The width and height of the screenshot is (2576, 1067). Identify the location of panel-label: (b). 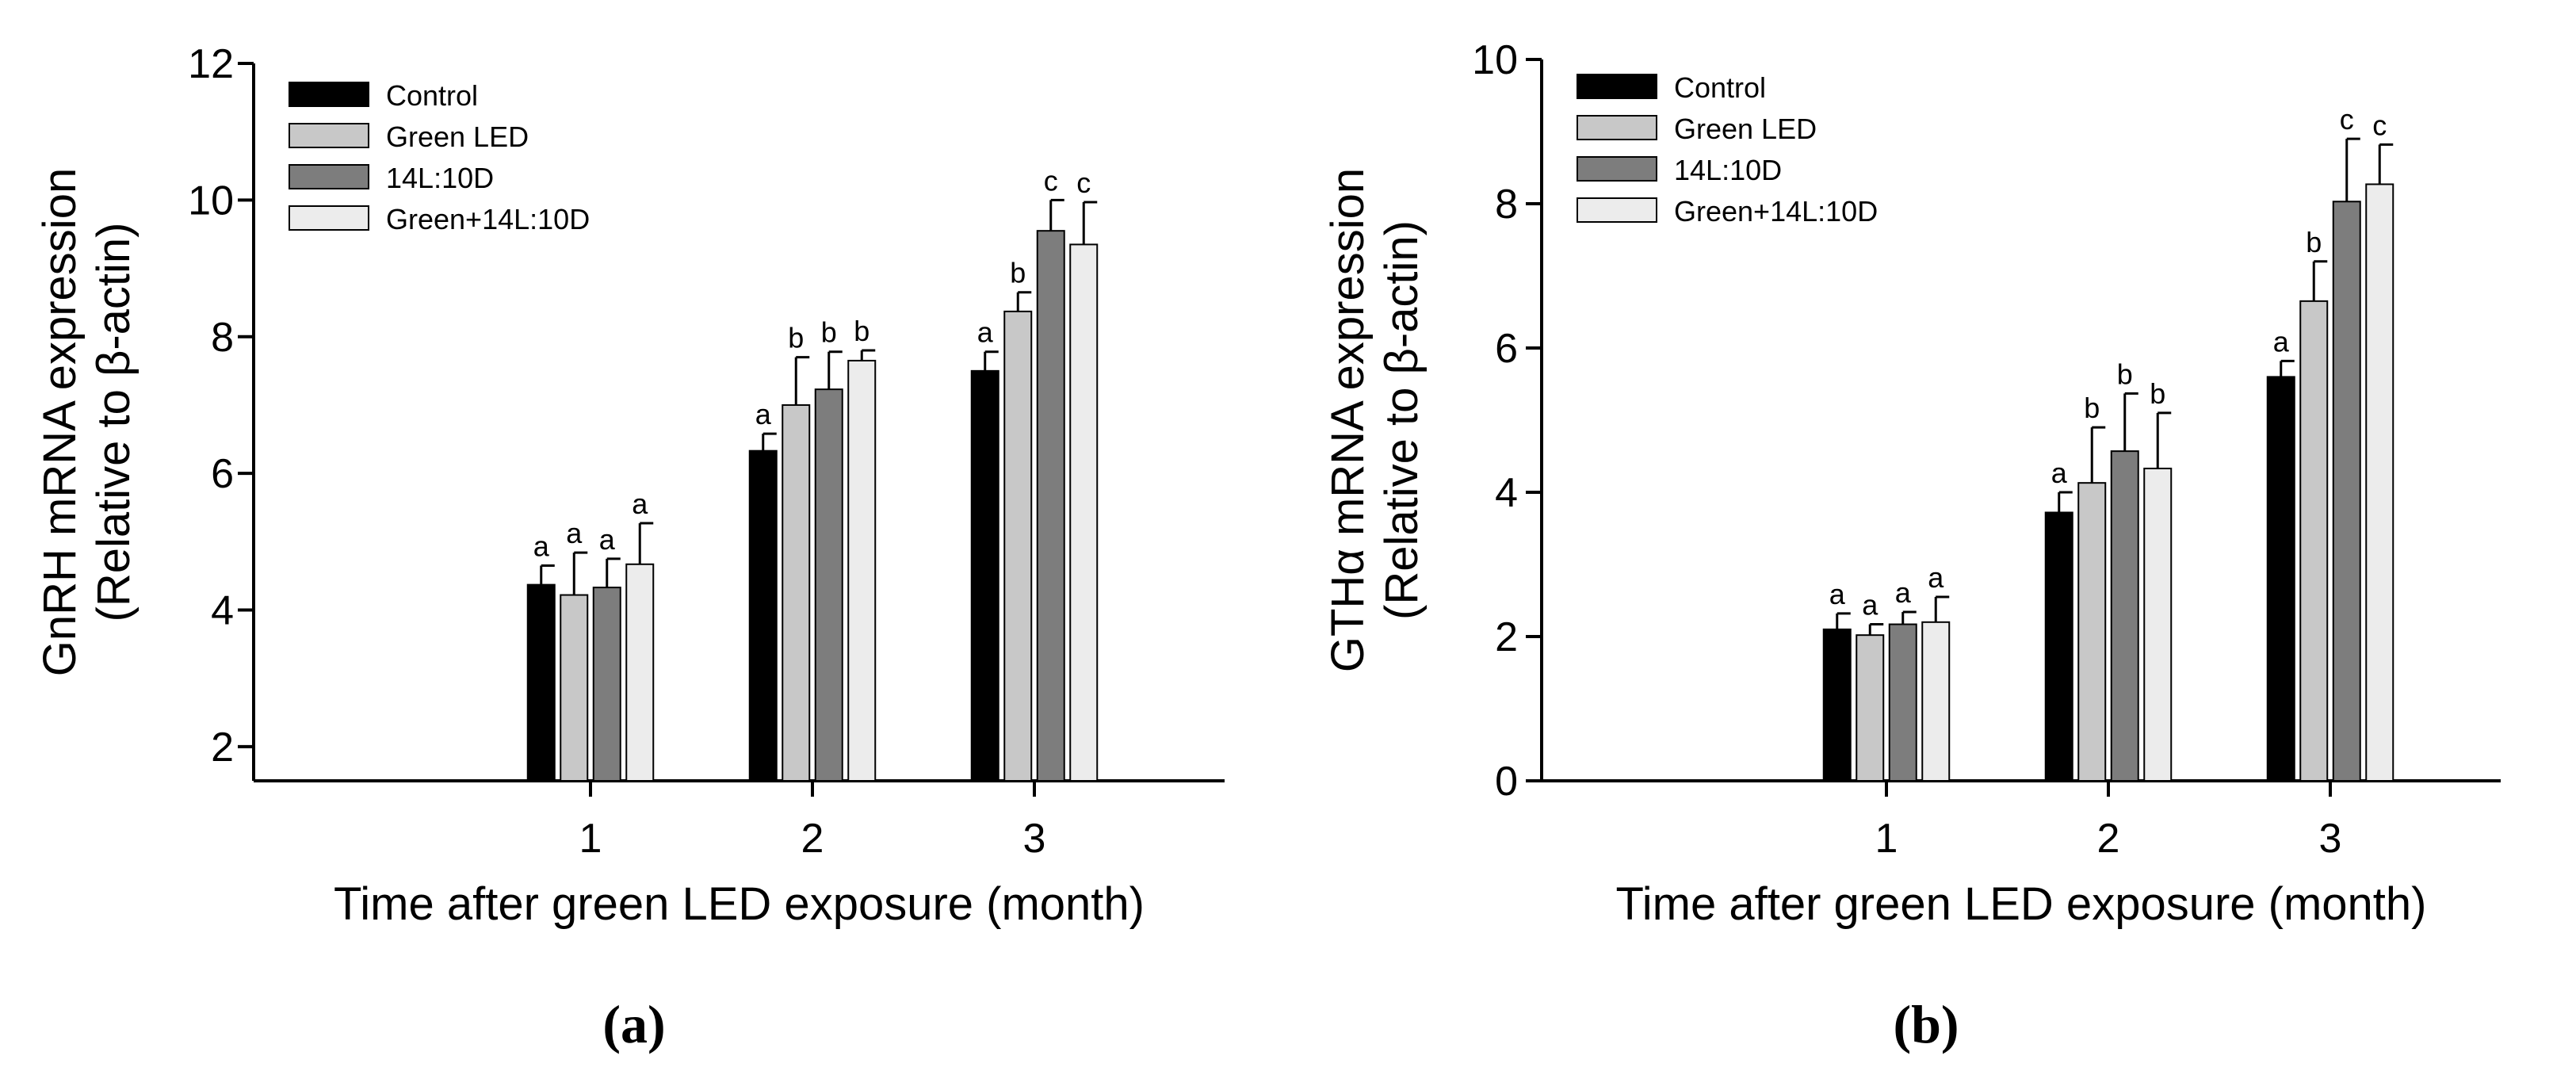
(1926, 1024).